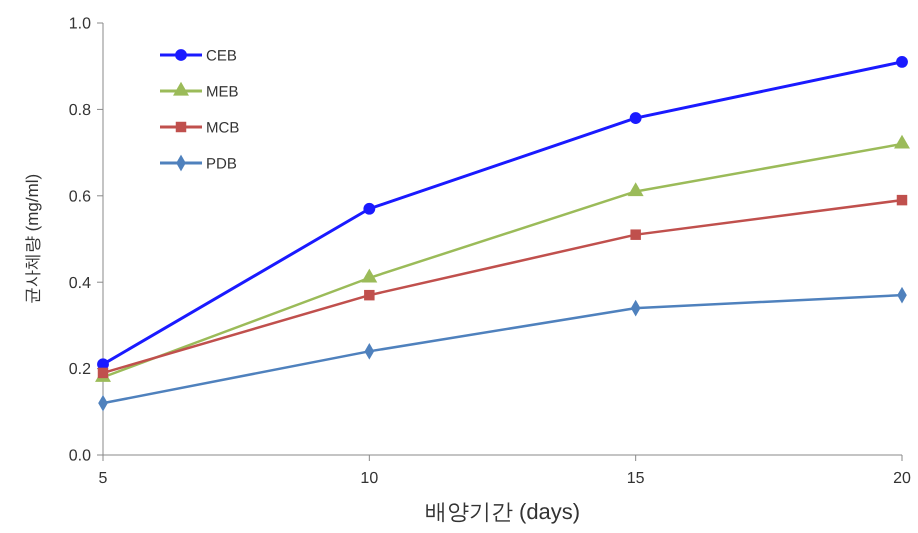 This screenshot has width=918, height=533. What do you see at coordinates (80, 283) in the screenshot?
I see `y-tick-label: 0.4` at bounding box center [80, 283].